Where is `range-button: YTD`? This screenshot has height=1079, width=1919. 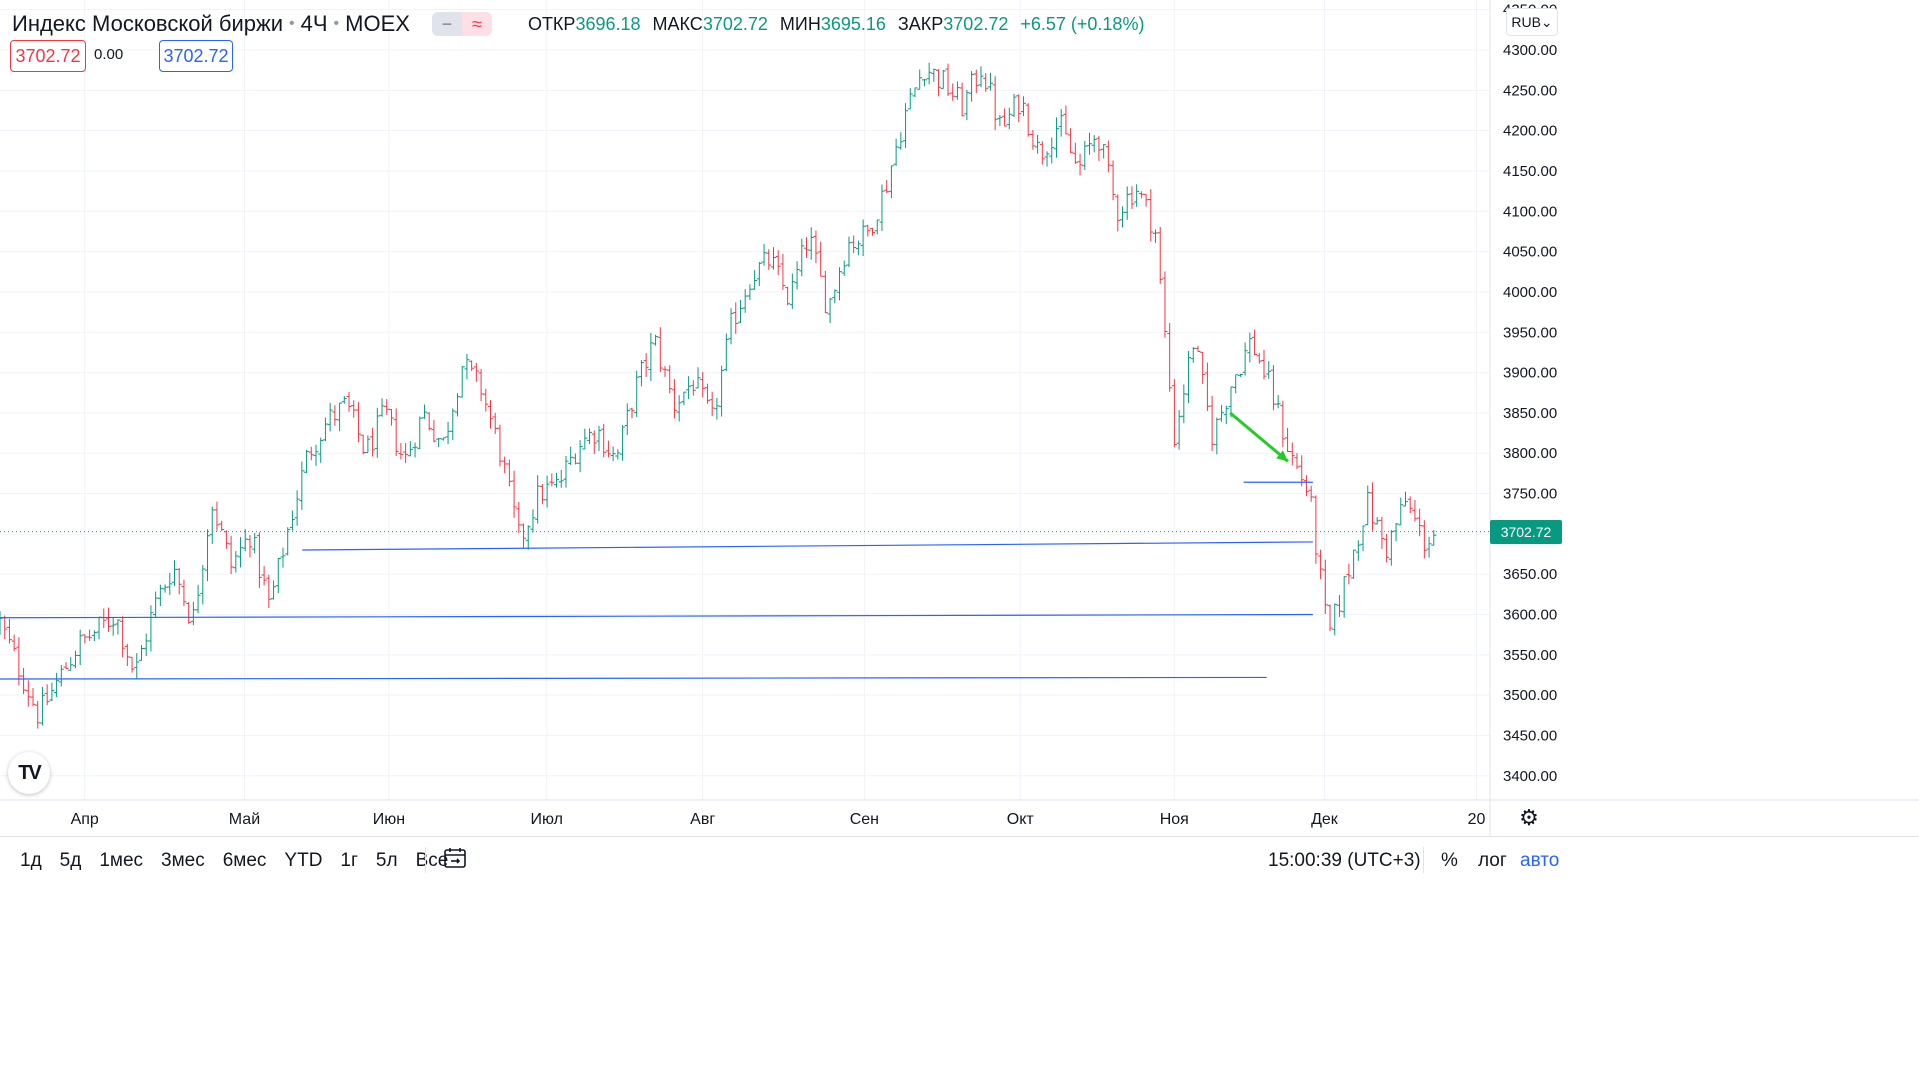 range-button: YTD is located at coordinates (303, 860).